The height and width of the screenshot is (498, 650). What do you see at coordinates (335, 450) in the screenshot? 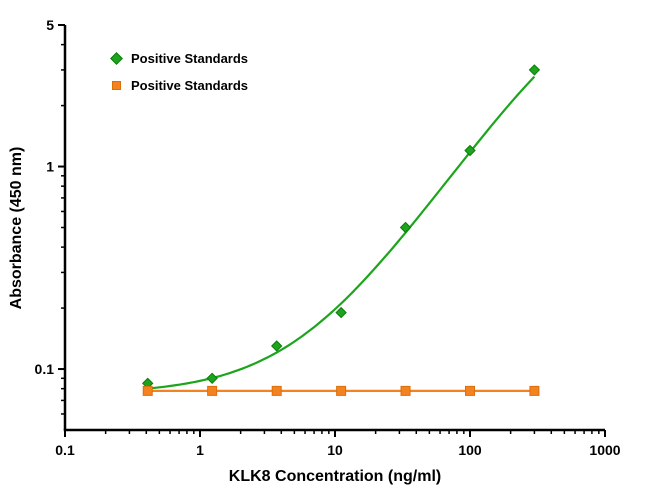
I see `svg-text: 10` at bounding box center [335, 450].